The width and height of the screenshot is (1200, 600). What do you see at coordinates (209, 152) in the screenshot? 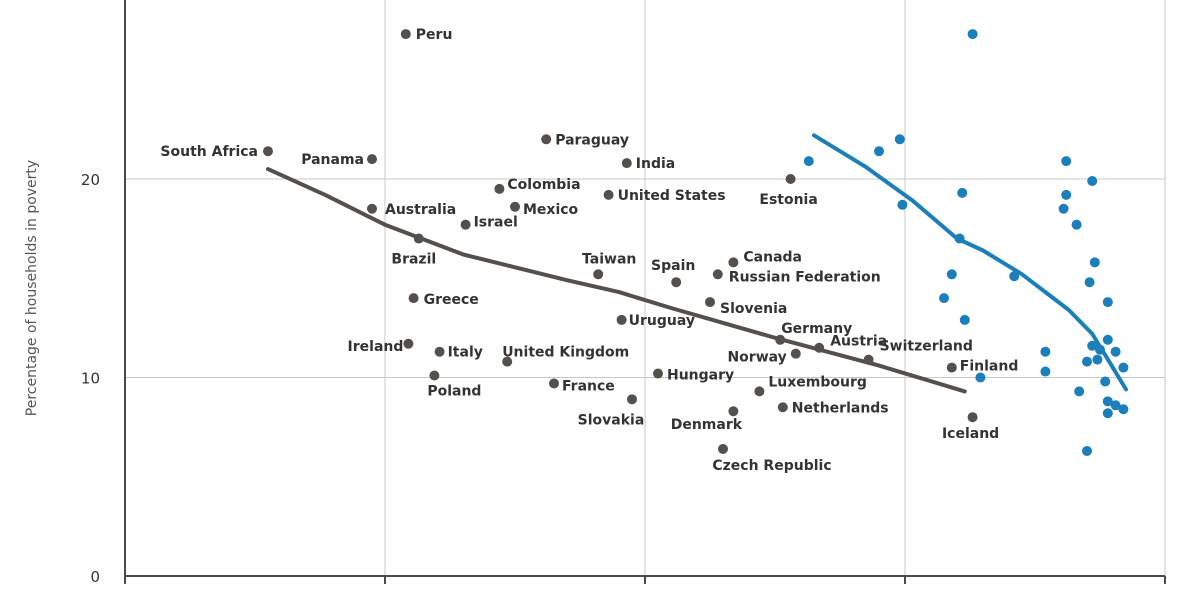
I see `point-label: South Africa` at bounding box center [209, 152].